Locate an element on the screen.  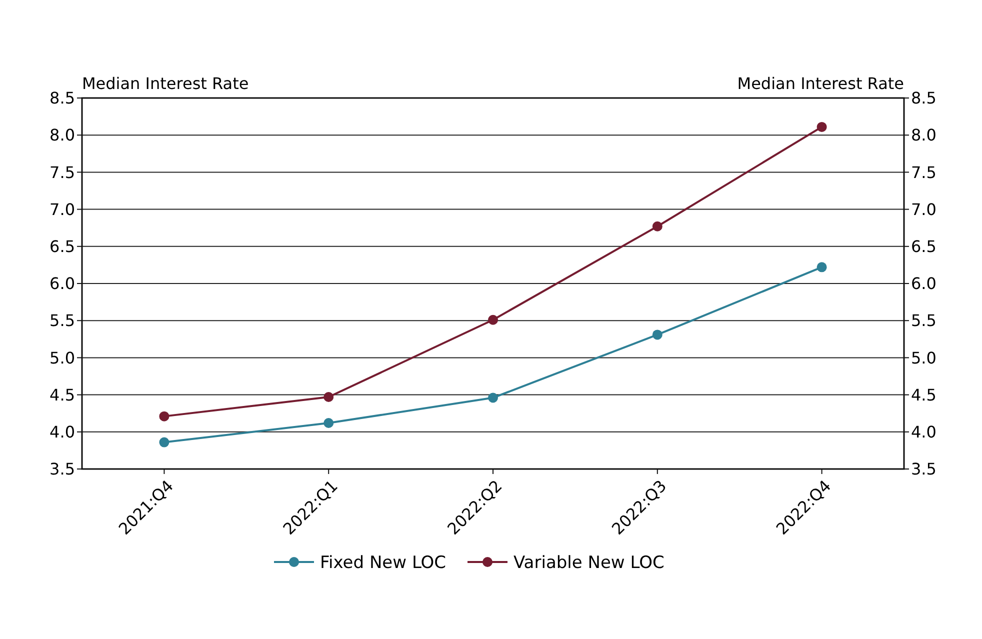
y-tick-label: 7.5 is located at coordinates (62, 172).